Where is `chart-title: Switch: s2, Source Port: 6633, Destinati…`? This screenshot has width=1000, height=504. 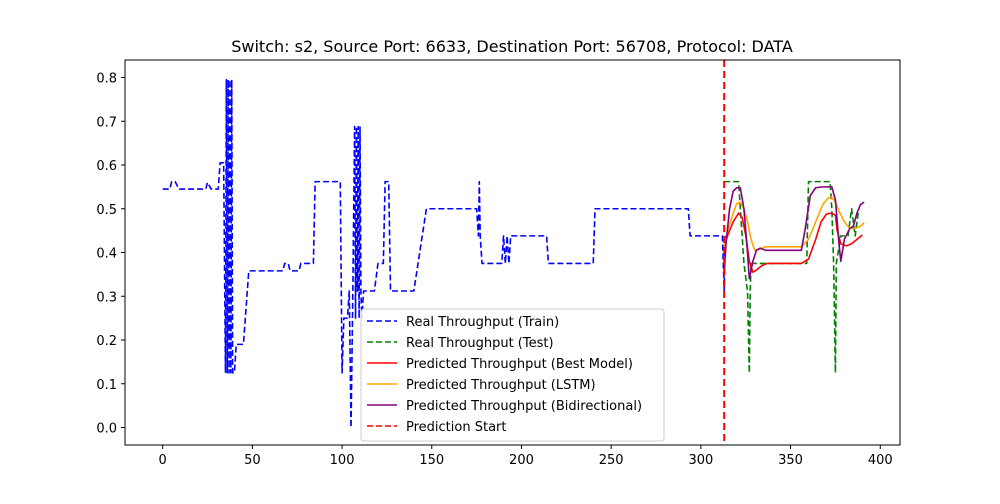
chart-title: Switch: s2, Source Port: 6633, Destinati… is located at coordinates (512, 46).